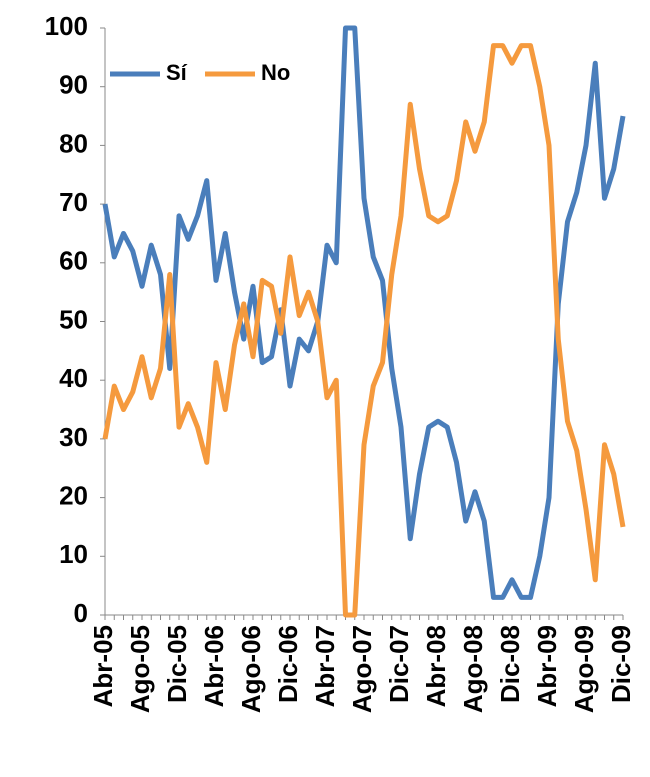 Image resolution: width=650 pixels, height=777 pixels. What do you see at coordinates (73, 437) in the screenshot?
I see `y-tick-label: 30` at bounding box center [73, 437].